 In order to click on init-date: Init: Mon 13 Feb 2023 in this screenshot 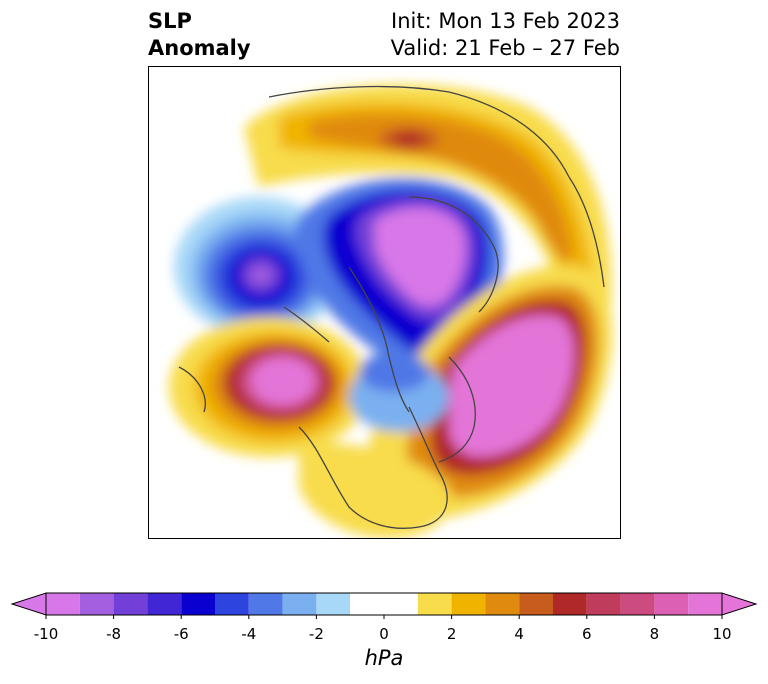, I will do `click(505, 21)`.